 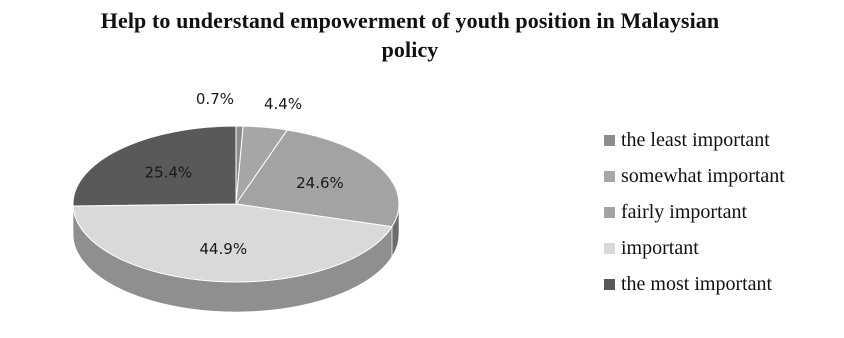 I want to click on data-label-somewhat-important: 4.4%, so click(x=283, y=104).